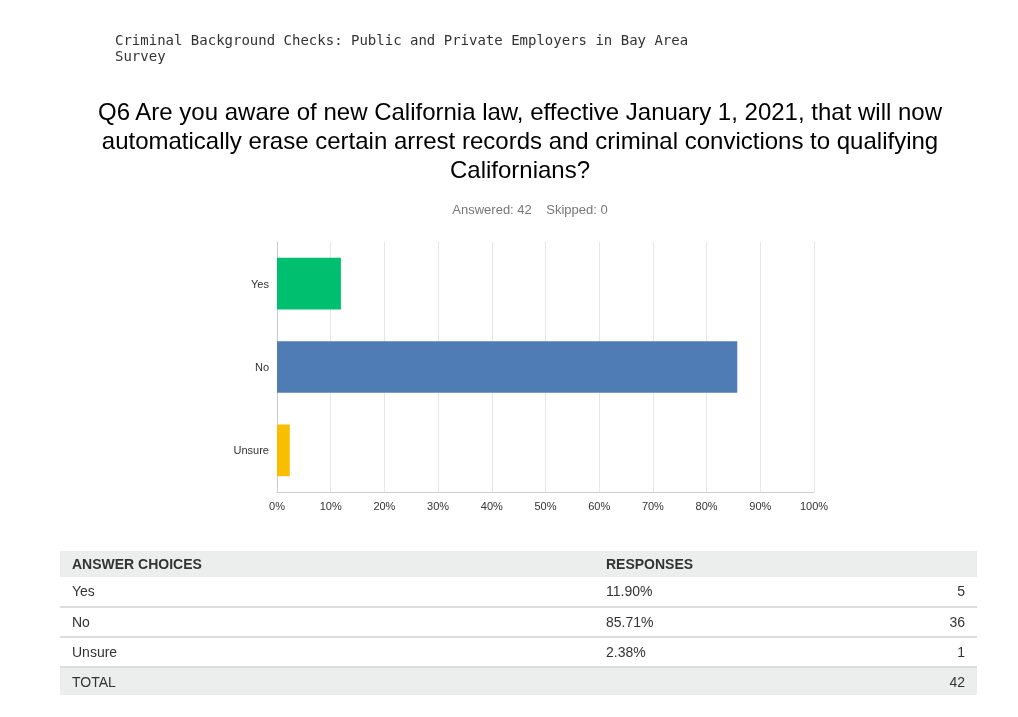 The height and width of the screenshot is (717, 1018). What do you see at coordinates (251, 450) in the screenshot?
I see `y-tick-label: Unsure` at bounding box center [251, 450].